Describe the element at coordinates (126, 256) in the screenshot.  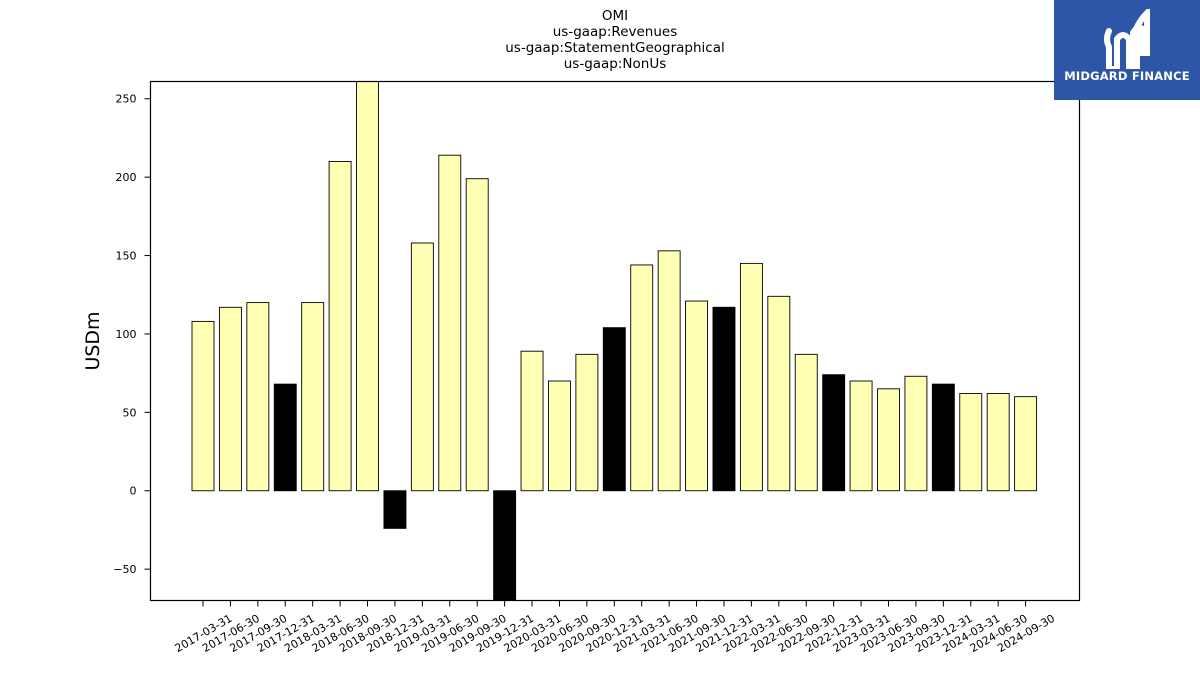
I see `y-tick-label: 150` at that location.